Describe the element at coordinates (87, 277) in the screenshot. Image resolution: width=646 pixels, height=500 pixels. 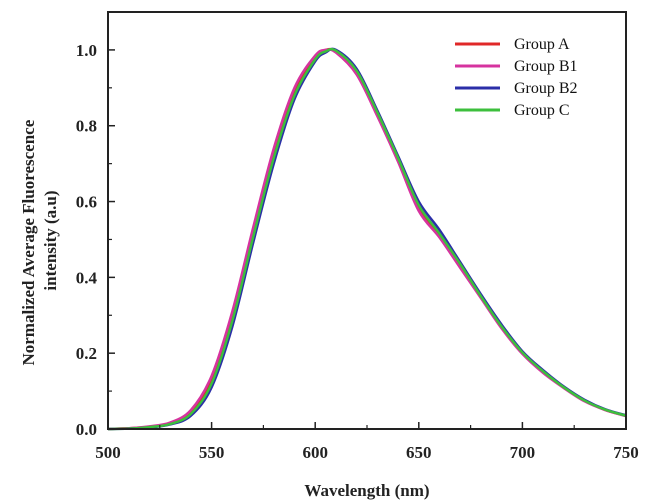
I see `y-tick-label: 0.4` at that location.